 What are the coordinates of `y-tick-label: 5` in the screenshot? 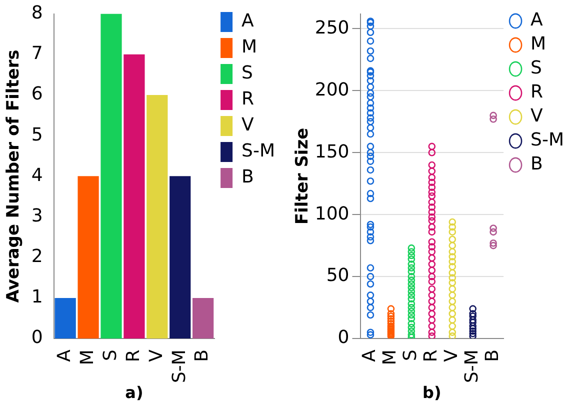 It's located at (37, 135).